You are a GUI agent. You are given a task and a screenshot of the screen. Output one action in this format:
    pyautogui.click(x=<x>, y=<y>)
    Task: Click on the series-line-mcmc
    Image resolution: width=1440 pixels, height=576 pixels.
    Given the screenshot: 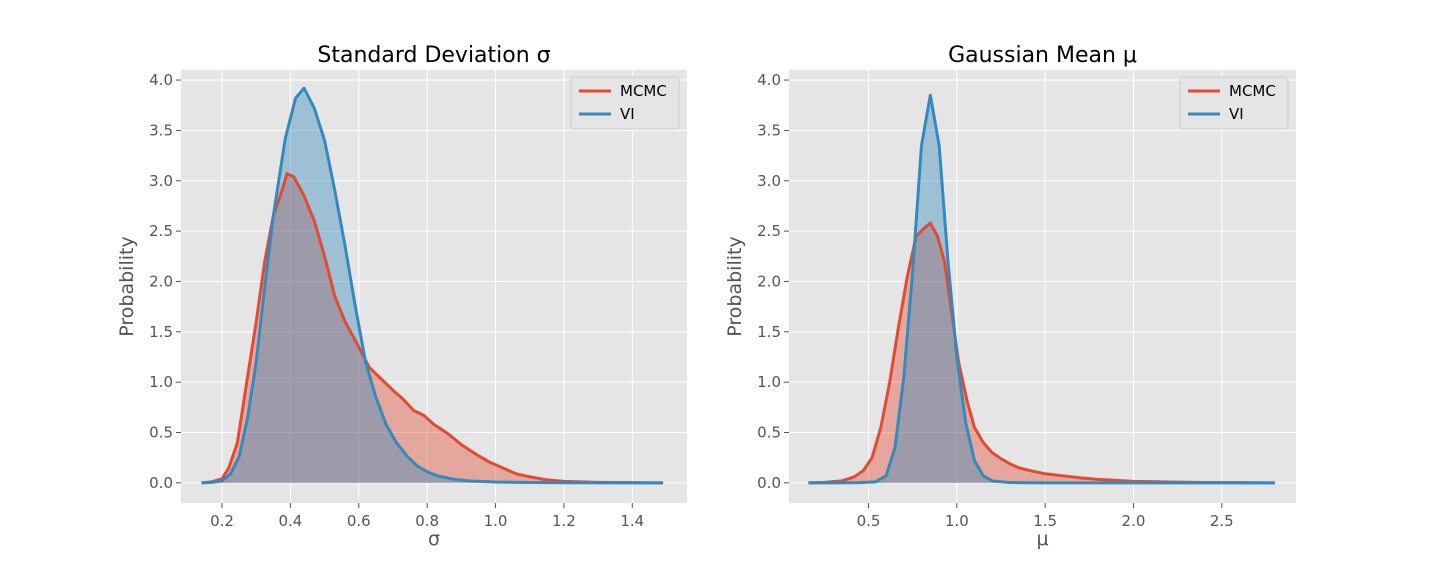 What is the action you would take?
    pyautogui.click(x=1041, y=353)
    